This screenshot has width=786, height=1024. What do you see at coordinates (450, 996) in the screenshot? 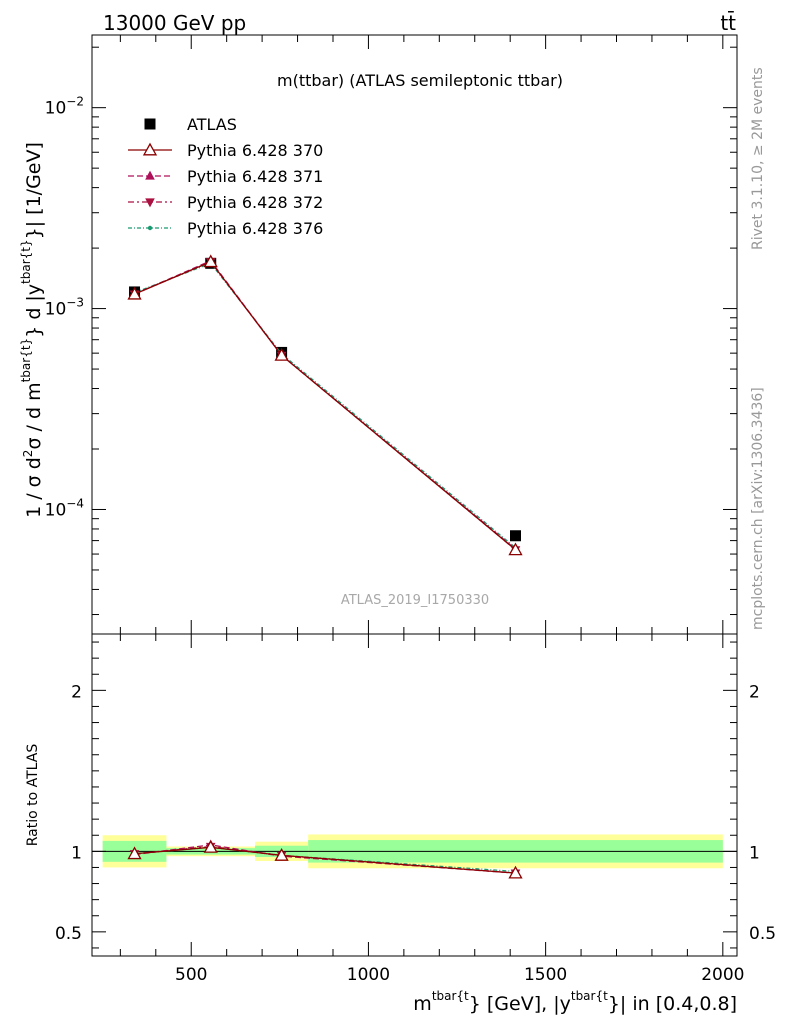
I see `x-label-sup1: tbar{t` at bounding box center [450, 996].